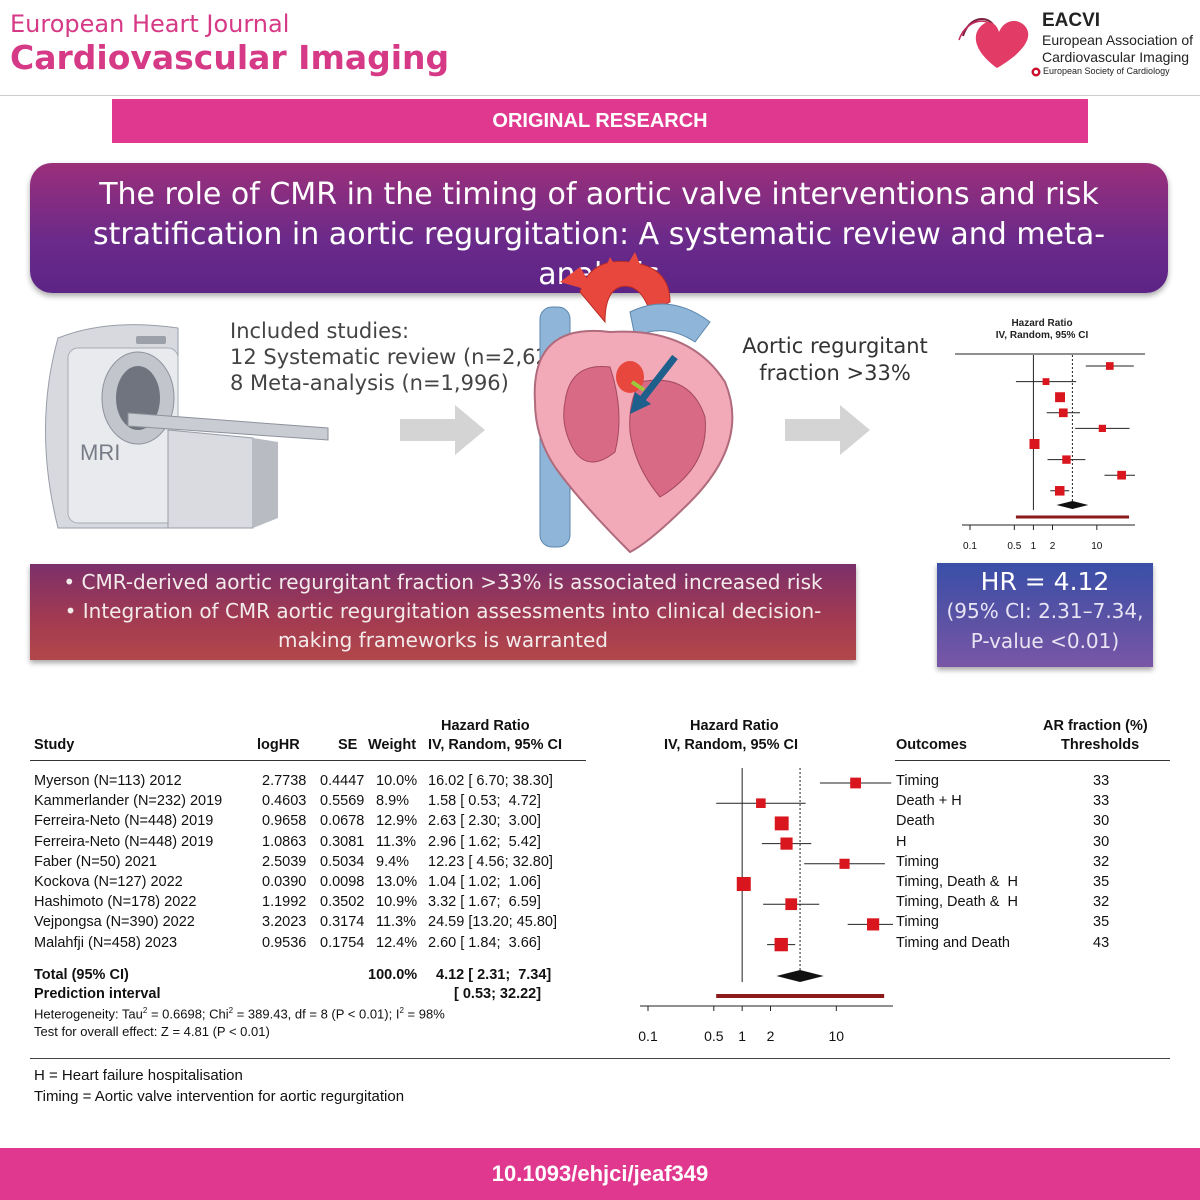  I want to click on eacvi-heart-logo, so click(993, 43).